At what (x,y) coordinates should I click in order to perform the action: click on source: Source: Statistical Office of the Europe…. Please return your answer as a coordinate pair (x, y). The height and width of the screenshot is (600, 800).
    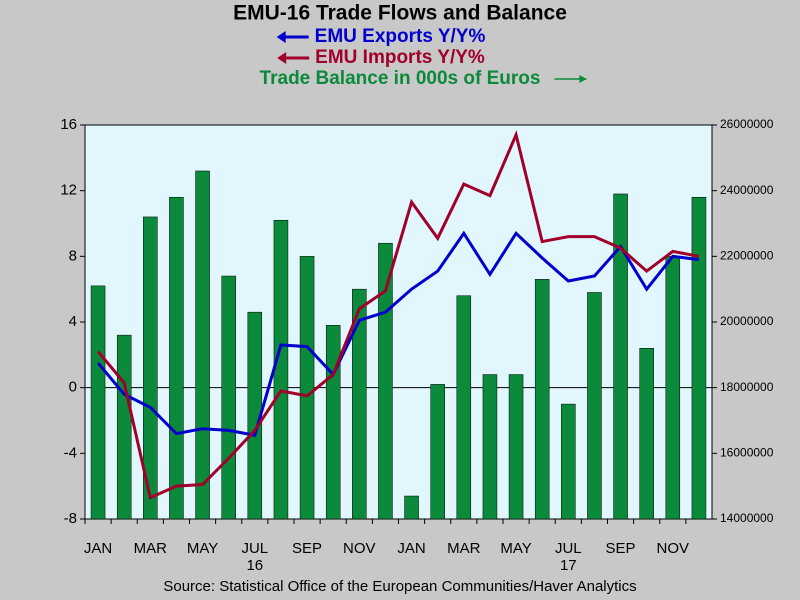
    Looking at the image, I should click on (399, 586).